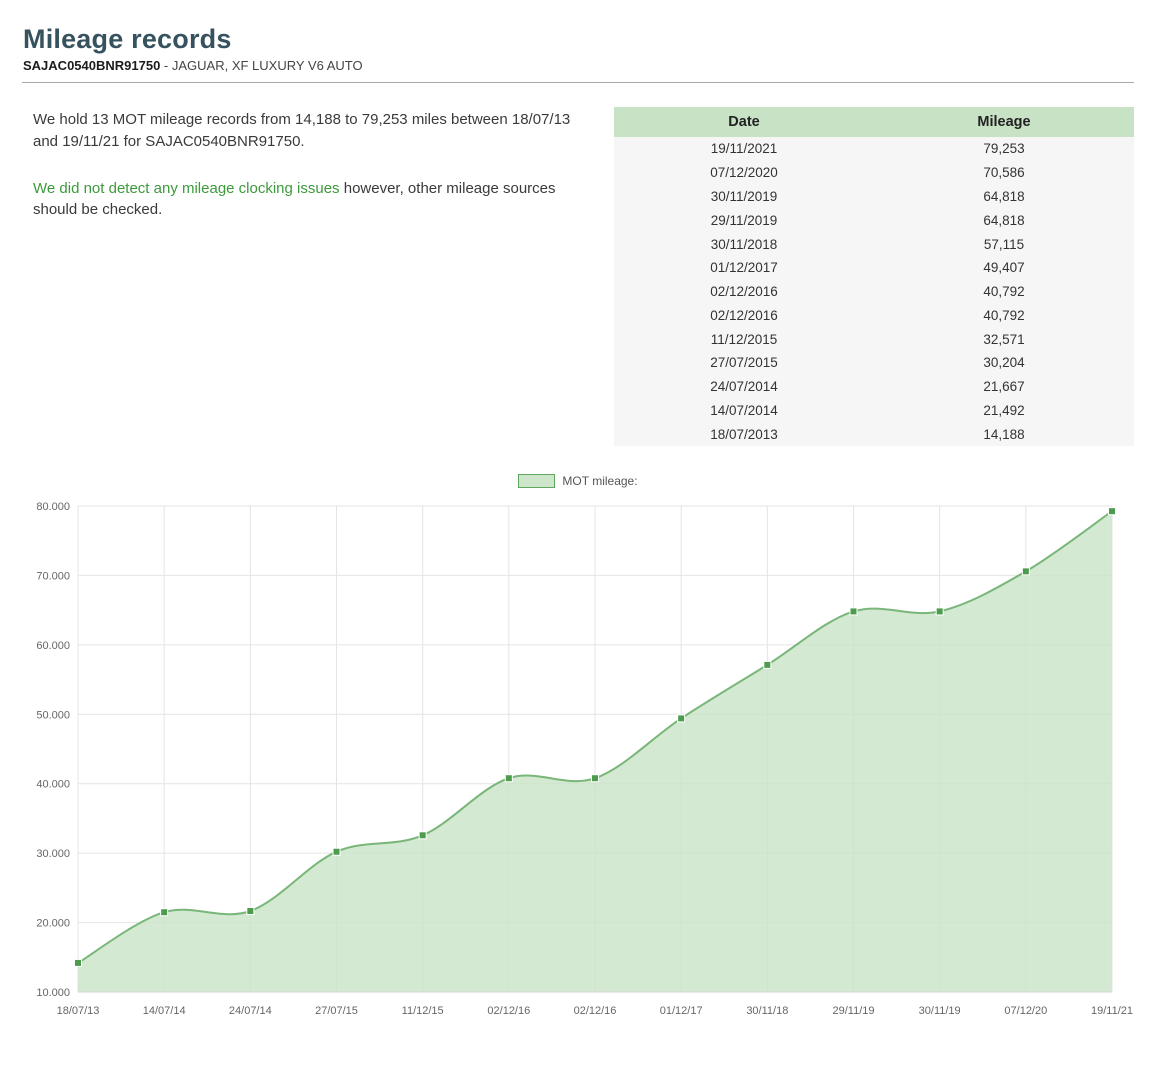 The image size is (1156, 1066). What do you see at coordinates (261, 65) in the screenshot?
I see `vehicle-description: - JAGUAR, XF LUXURY V6 AUTO` at bounding box center [261, 65].